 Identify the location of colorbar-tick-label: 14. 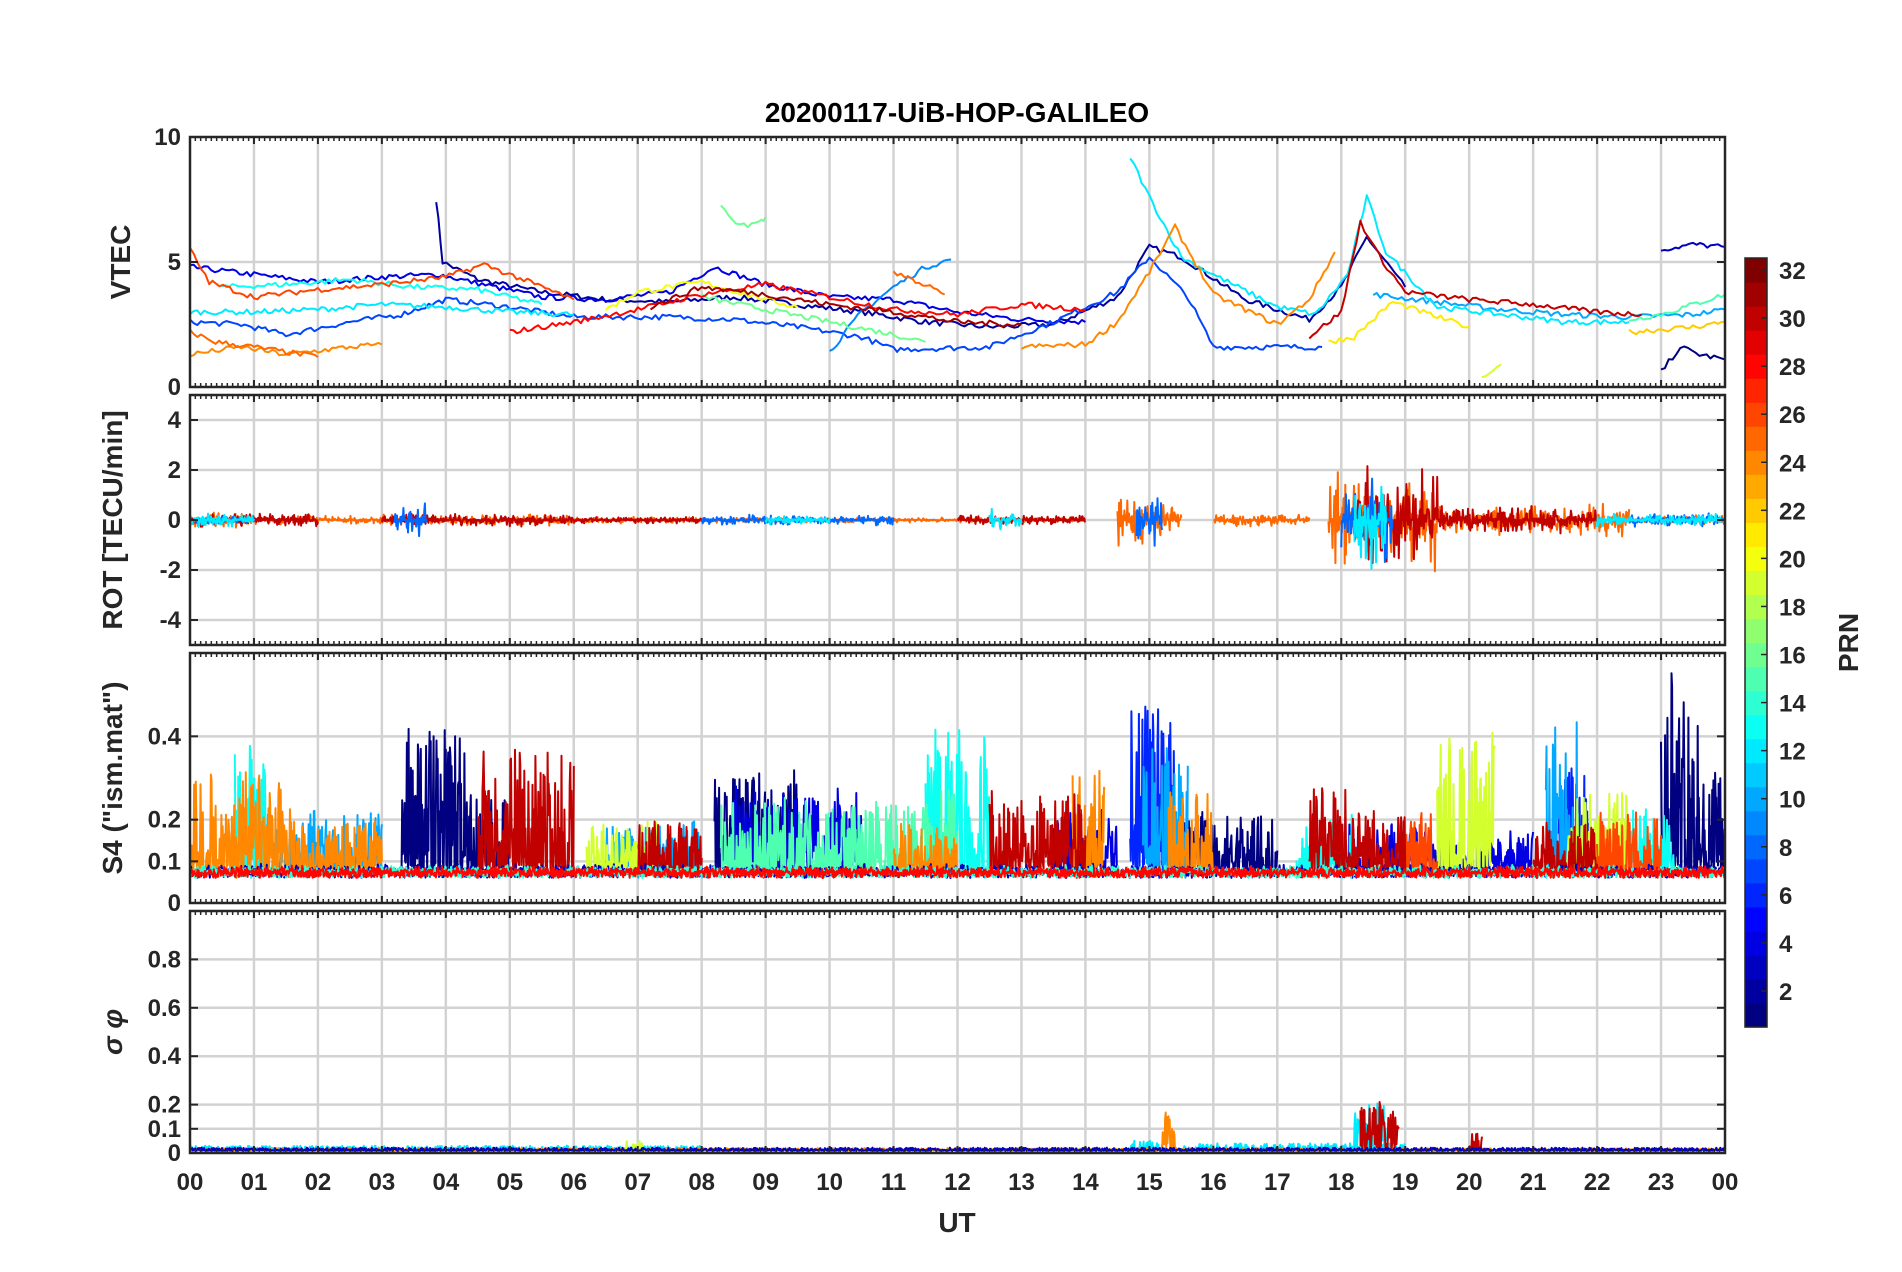
(1792, 704).